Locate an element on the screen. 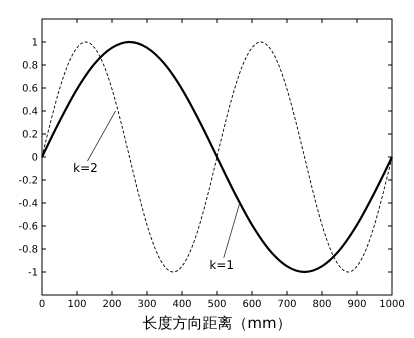 This screenshot has width=414, height=338. annotation: k=1 is located at coordinates (221, 265).